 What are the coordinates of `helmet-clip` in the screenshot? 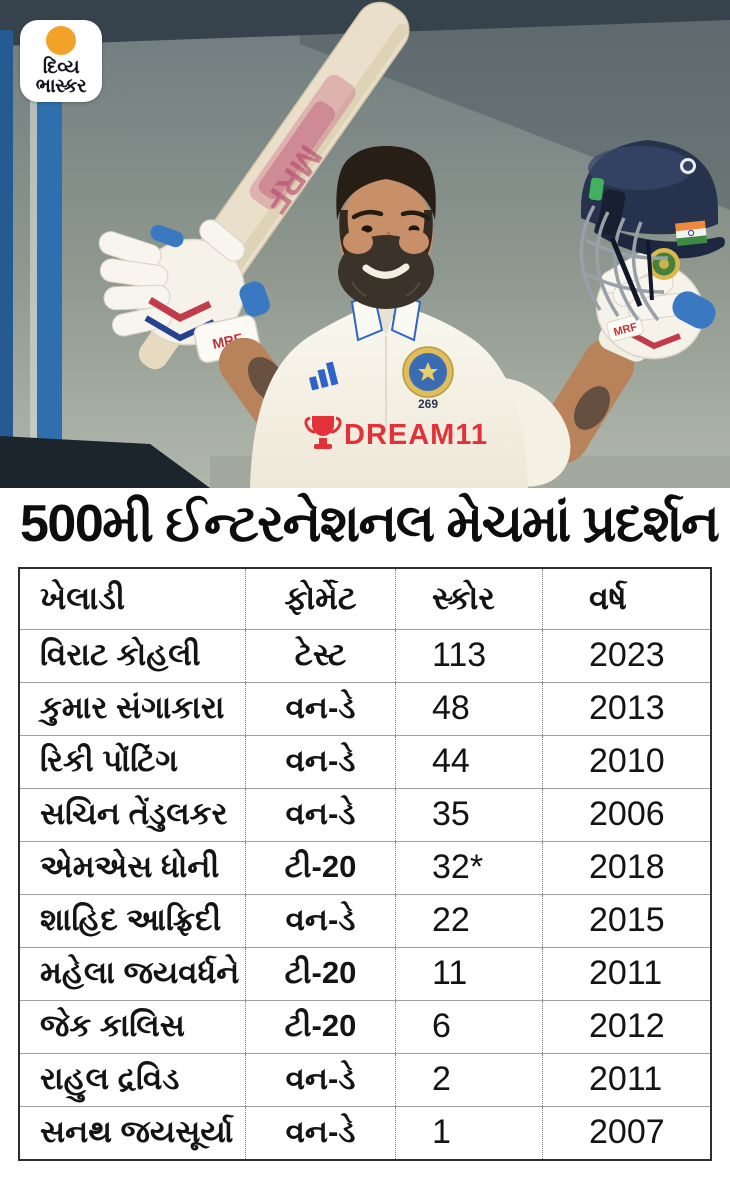 It's located at (596, 189).